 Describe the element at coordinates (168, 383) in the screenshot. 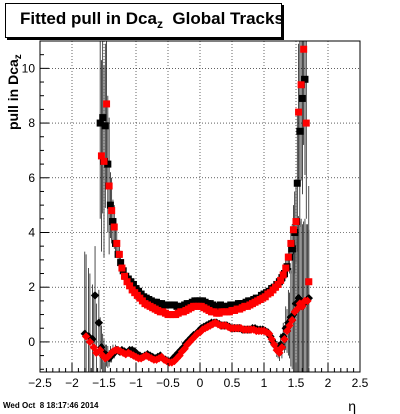

I see `x-tick-label: −0.5` at that location.